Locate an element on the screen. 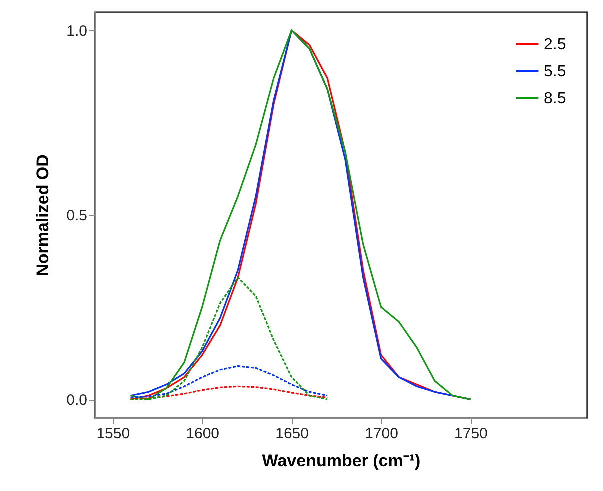  y-tick-label: 1.0 is located at coordinates (77, 31).